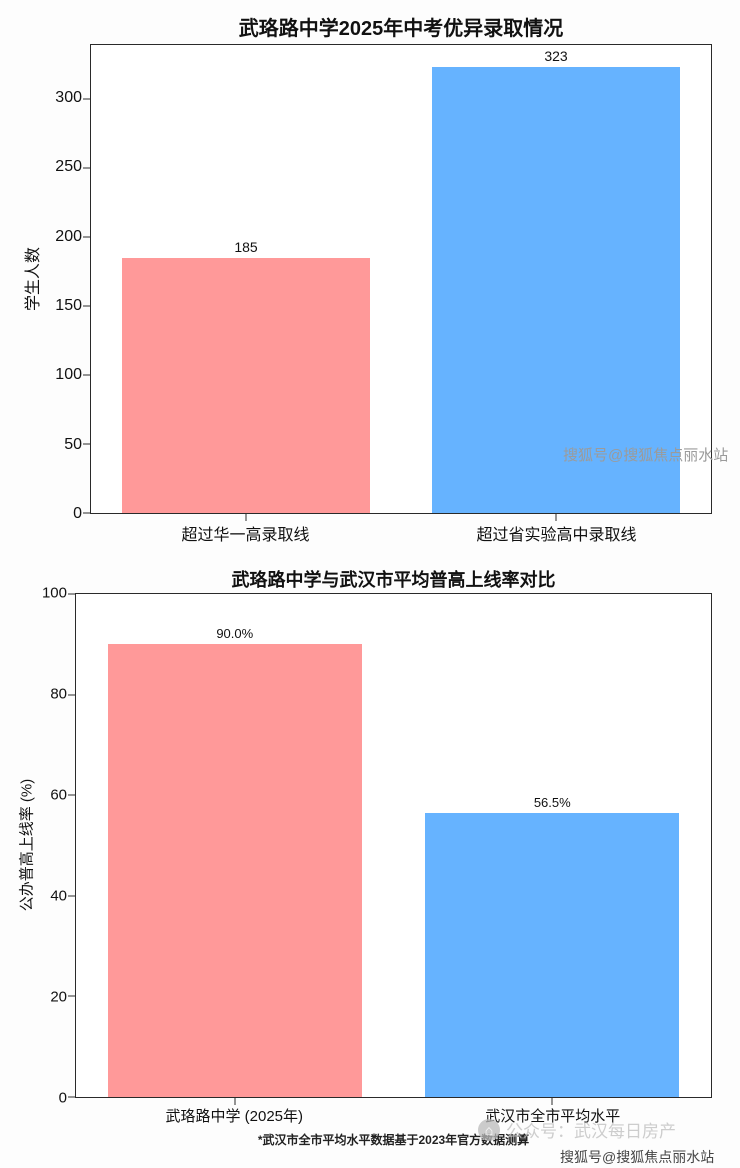  Describe the element at coordinates (401, 533) in the screenshot. I see `chart1-x-axis-labels: 超过华一高录取线 超过省实验高中录取线` at that location.